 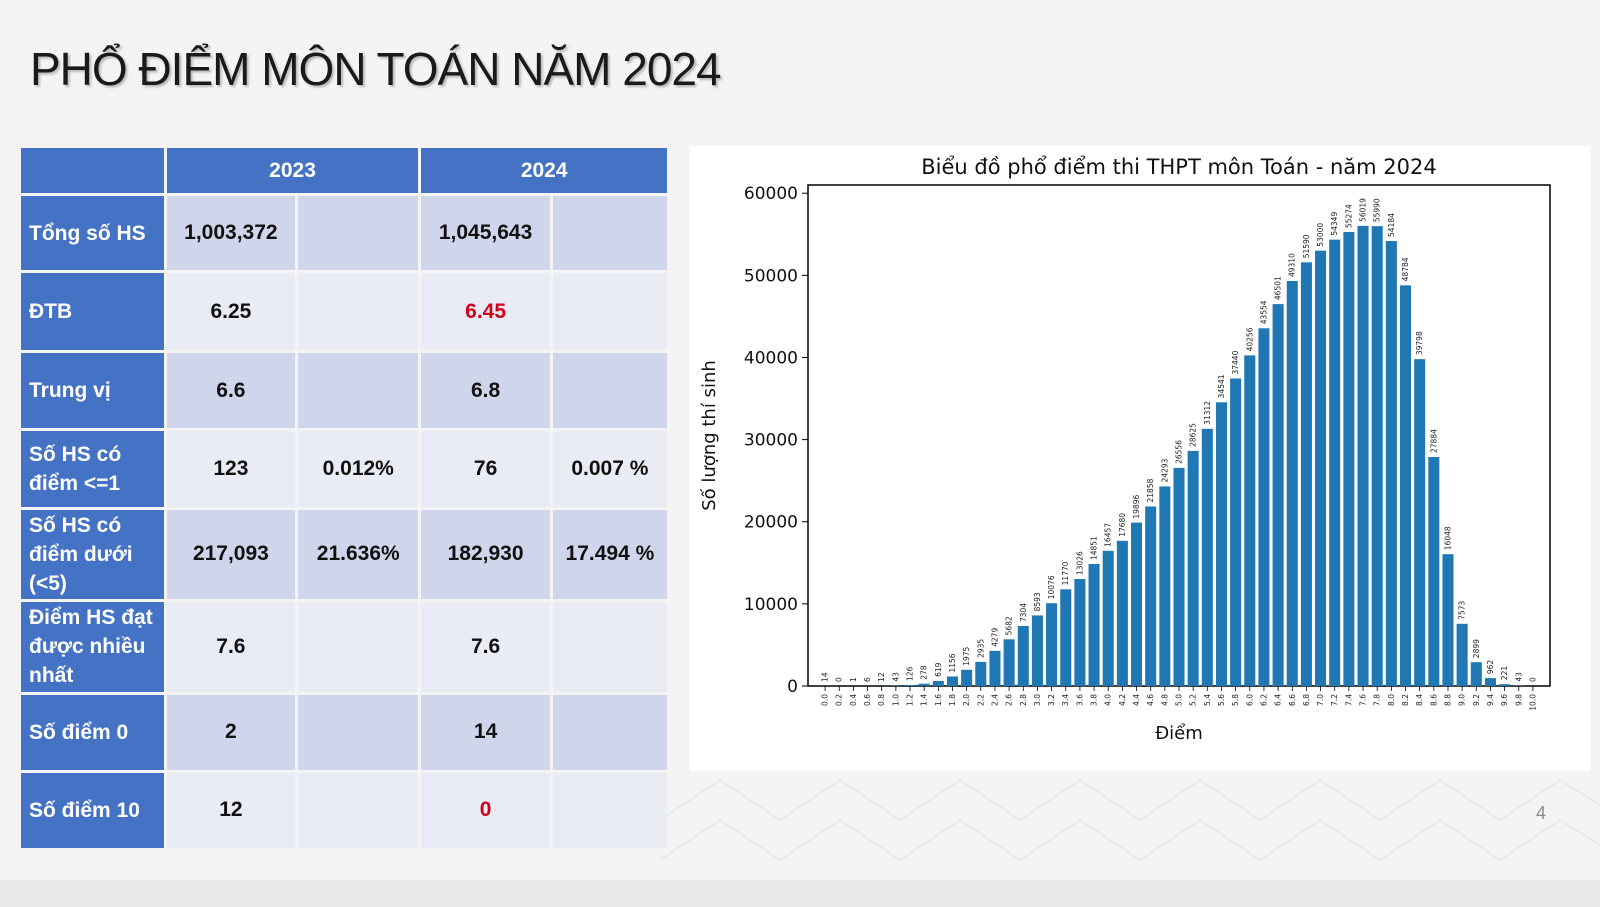 I want to click on bar-value-label: 2935, so click(x=980, y=648).